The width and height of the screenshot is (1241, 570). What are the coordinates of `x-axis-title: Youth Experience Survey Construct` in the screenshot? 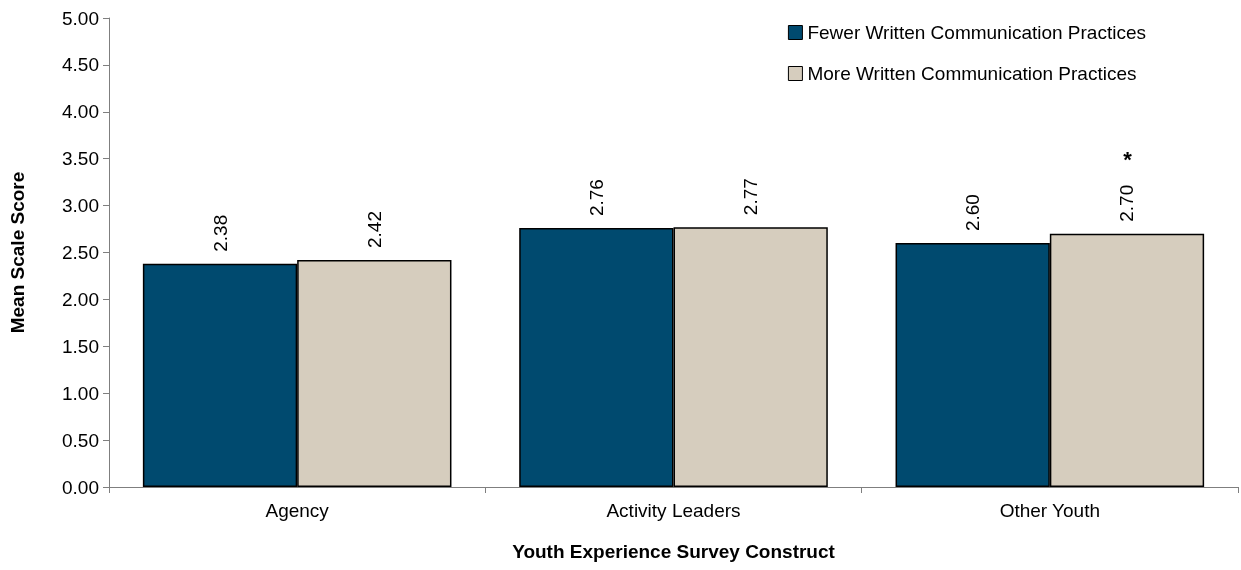 It's located at (674, 551).